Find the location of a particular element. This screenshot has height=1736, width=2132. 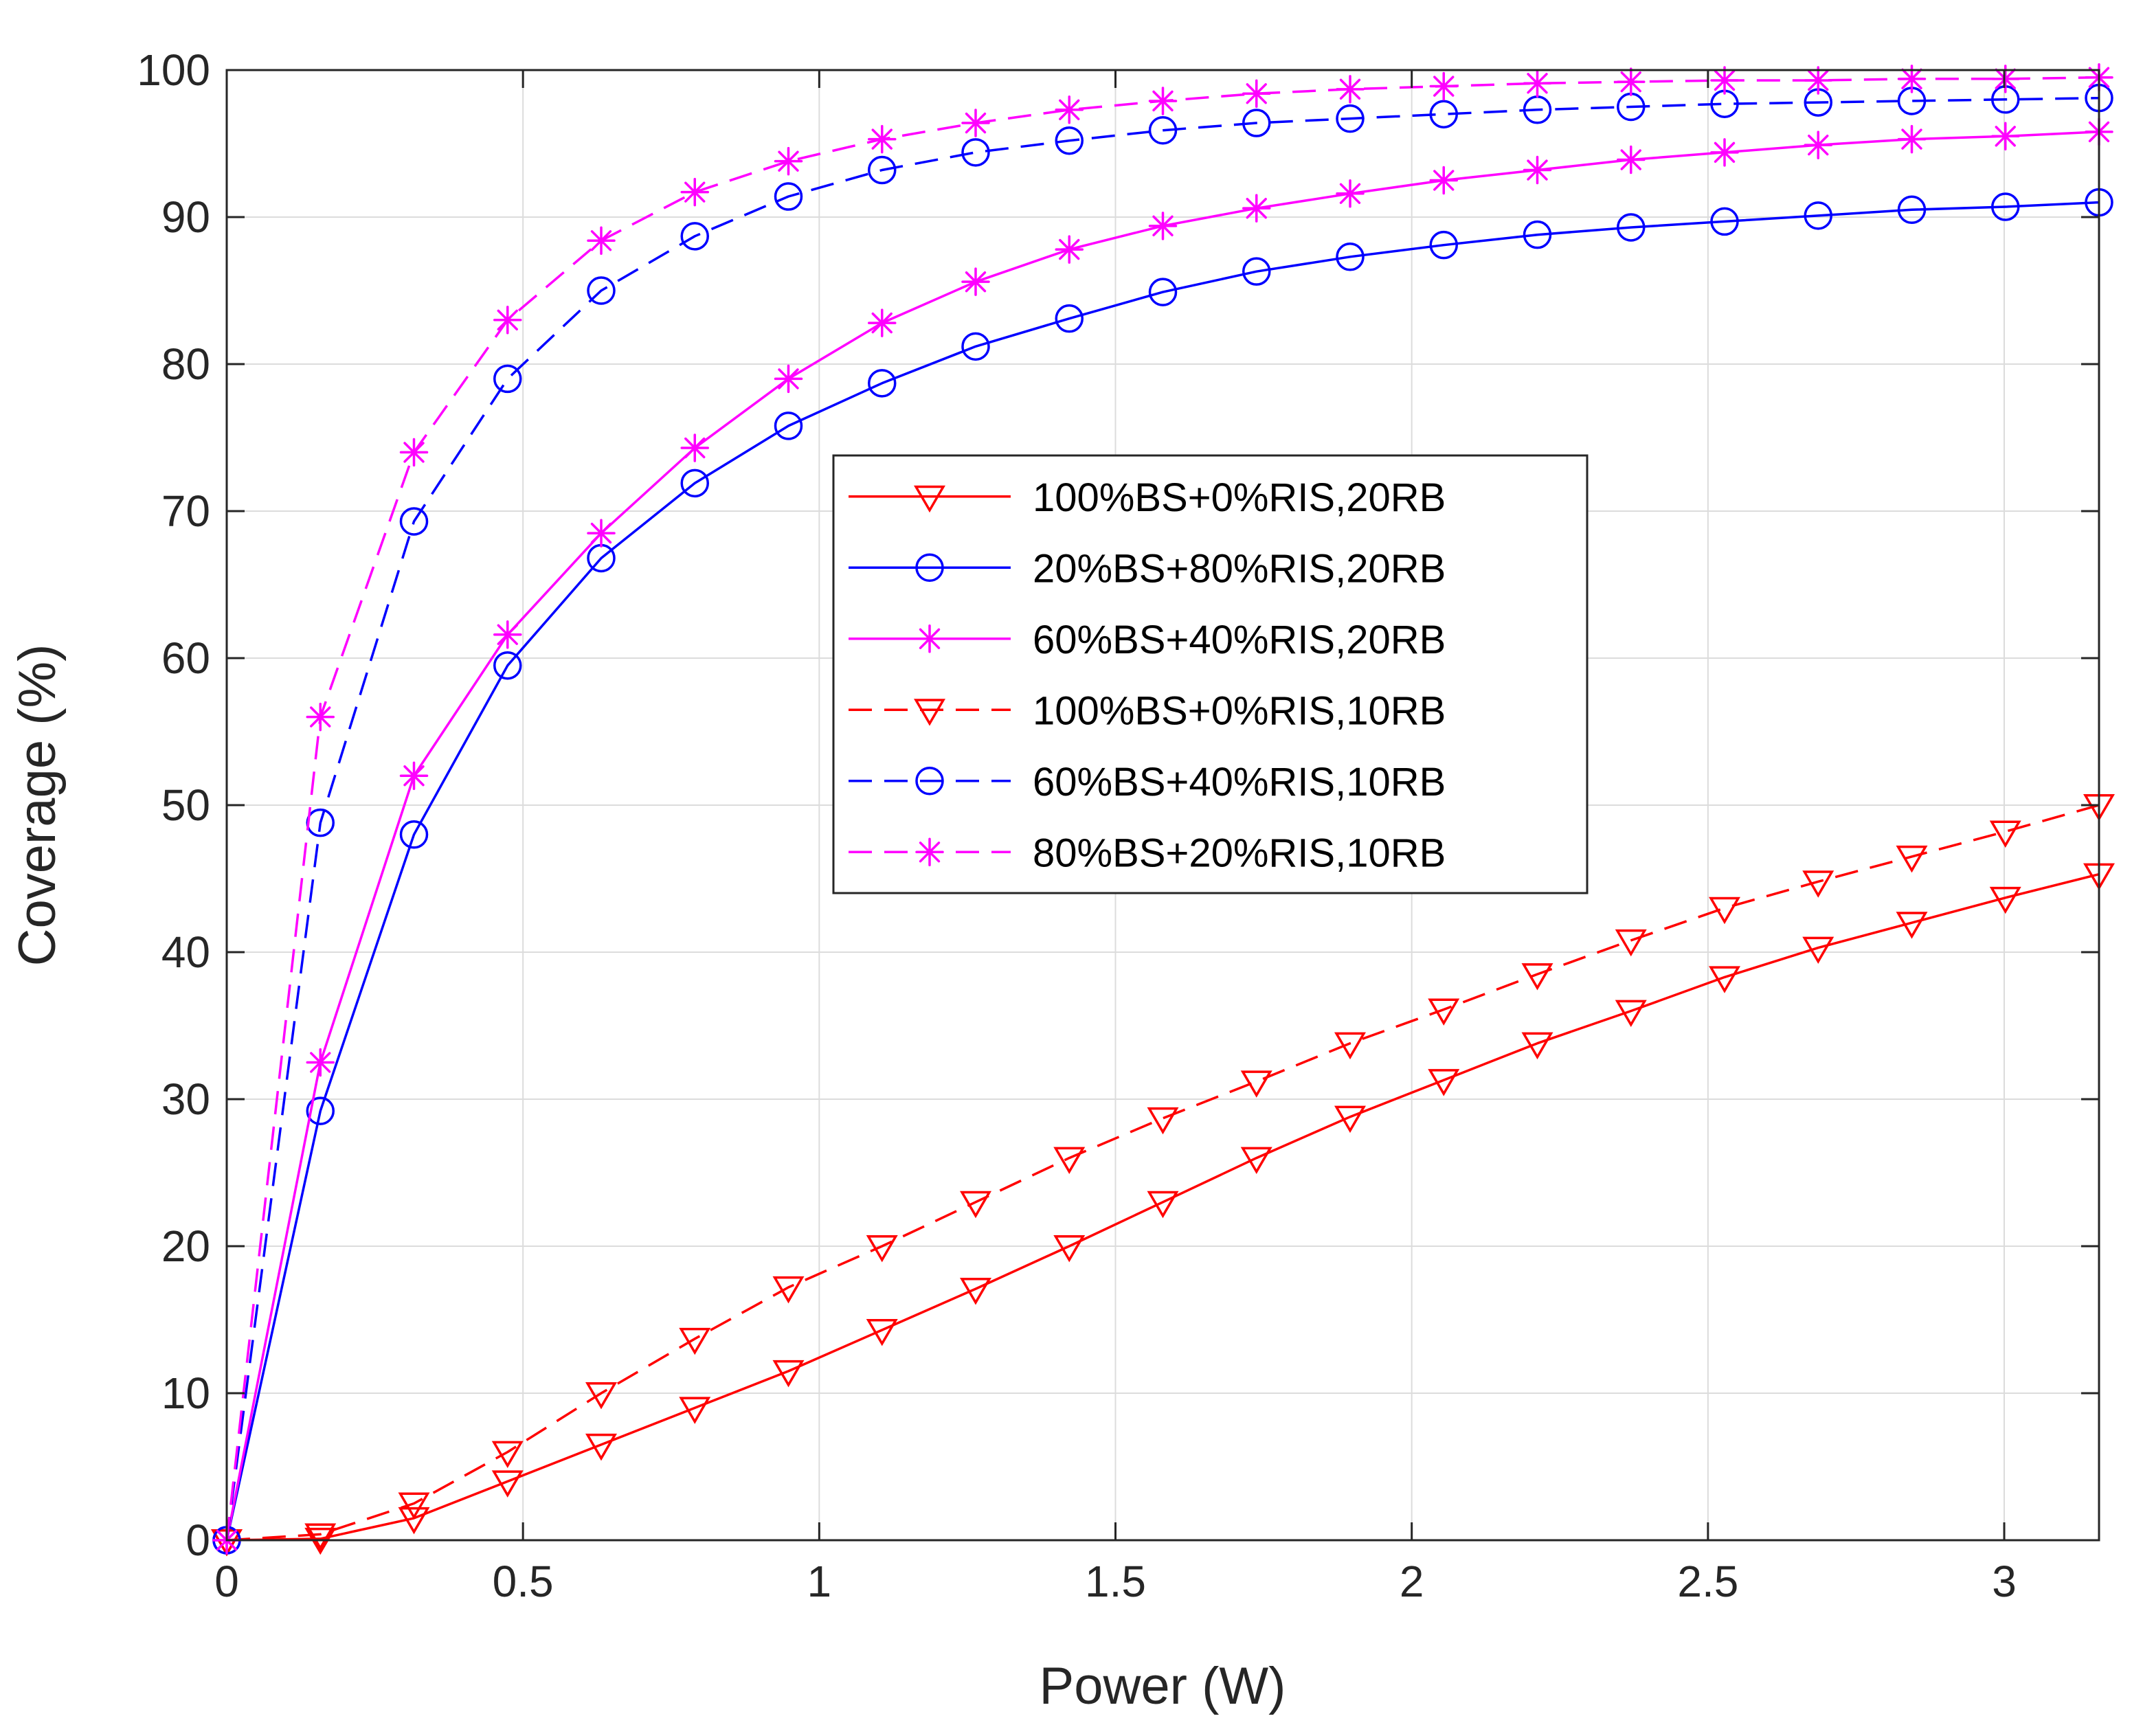

y-tick-label: 80 is located at coordinates (185, 364).